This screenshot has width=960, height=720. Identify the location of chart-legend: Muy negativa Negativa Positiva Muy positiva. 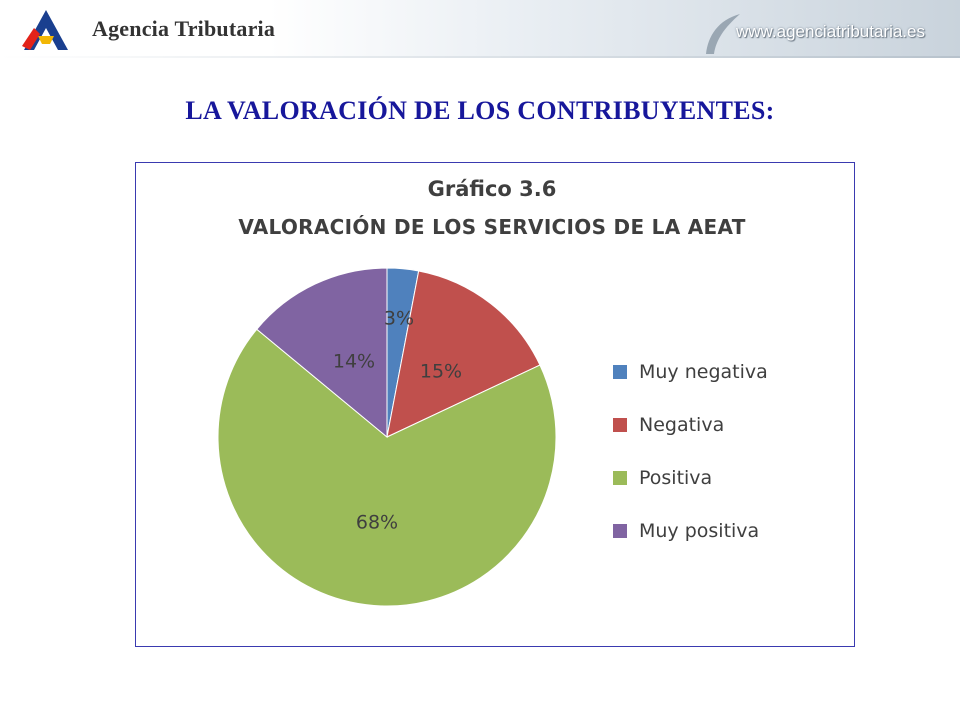
(690, 451).